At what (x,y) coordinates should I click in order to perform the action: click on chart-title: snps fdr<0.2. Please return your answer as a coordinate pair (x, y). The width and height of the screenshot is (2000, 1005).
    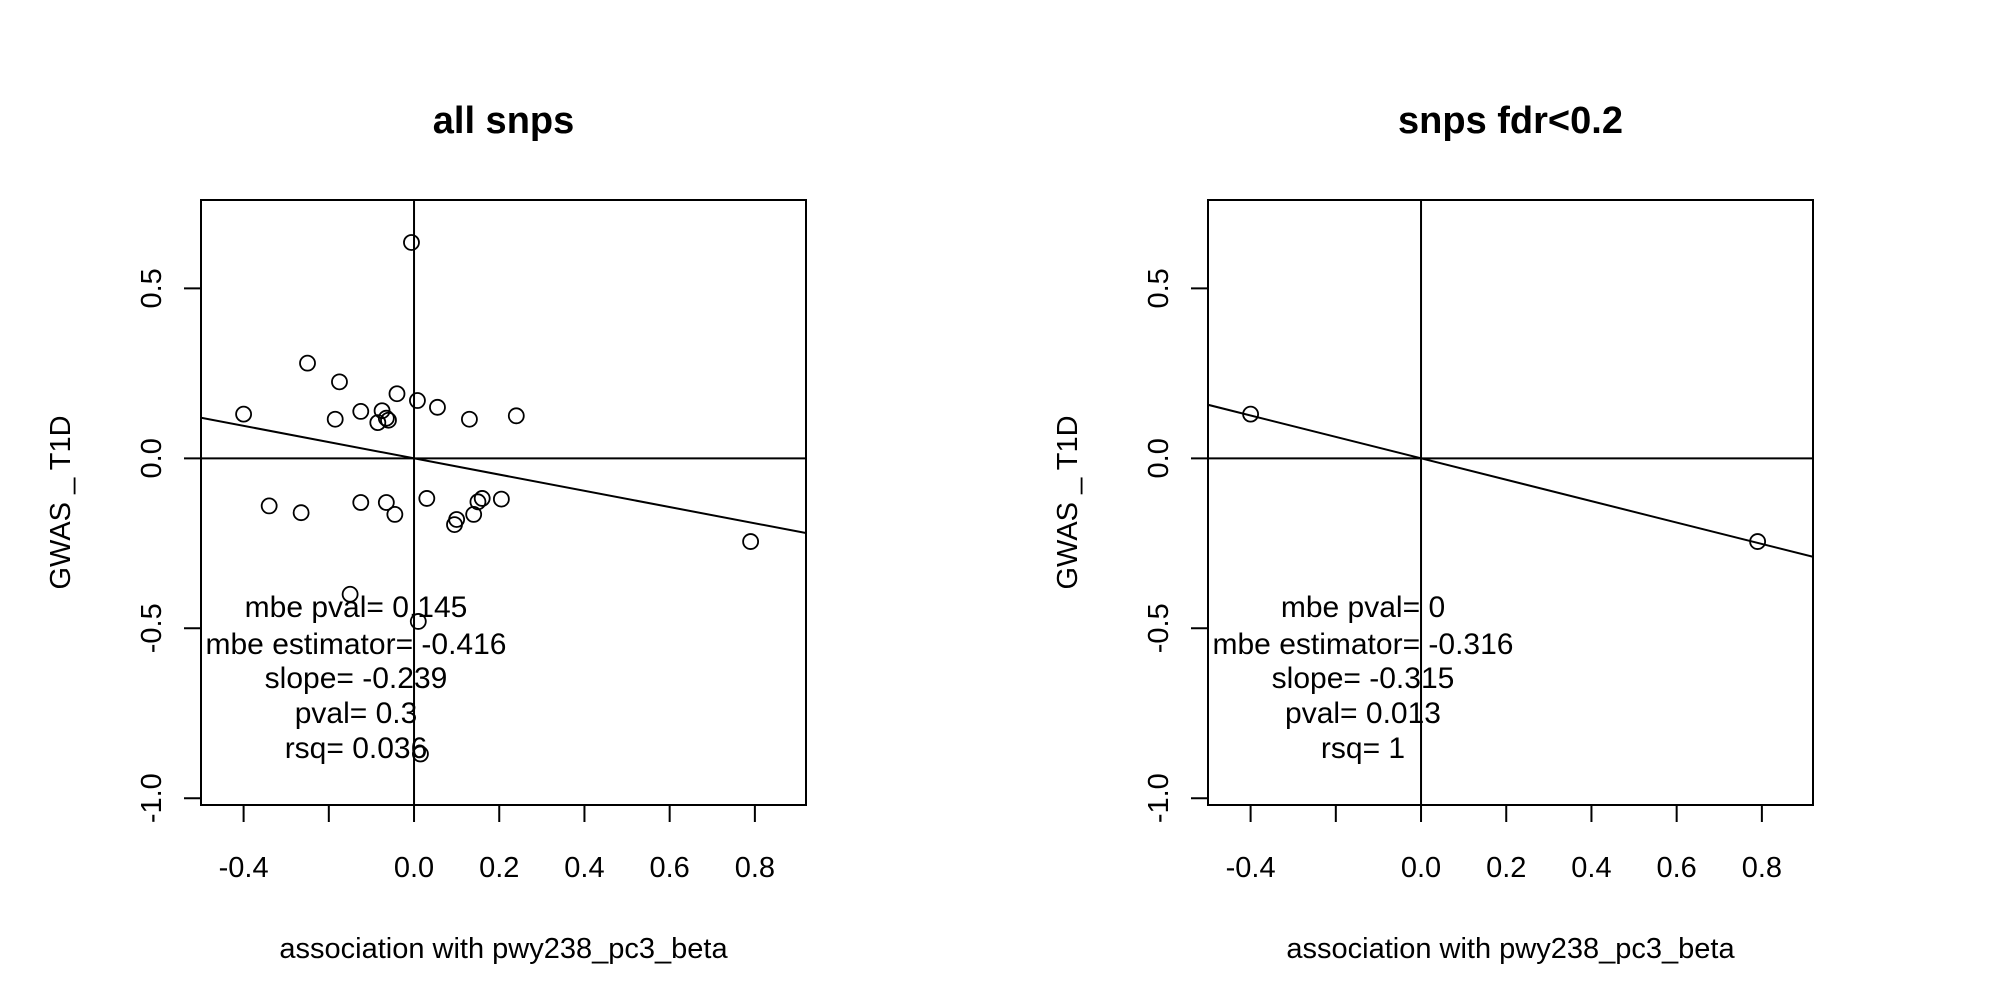
    Looking at the image, I should click on (1510, 121).